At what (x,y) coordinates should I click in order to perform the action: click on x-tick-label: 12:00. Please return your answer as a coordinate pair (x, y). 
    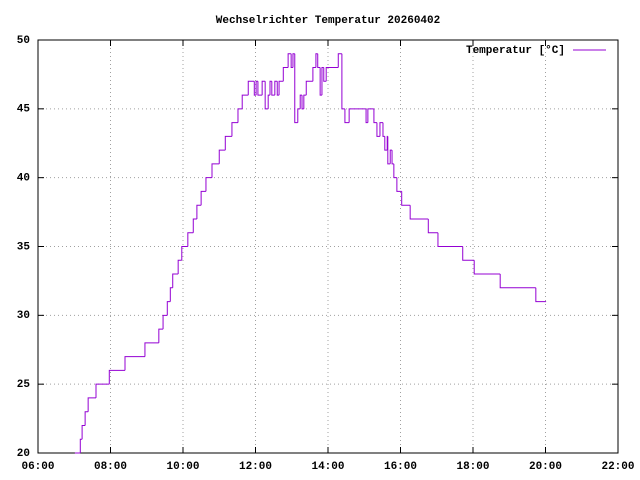
    Looking at the image, I should click on (255, 467).